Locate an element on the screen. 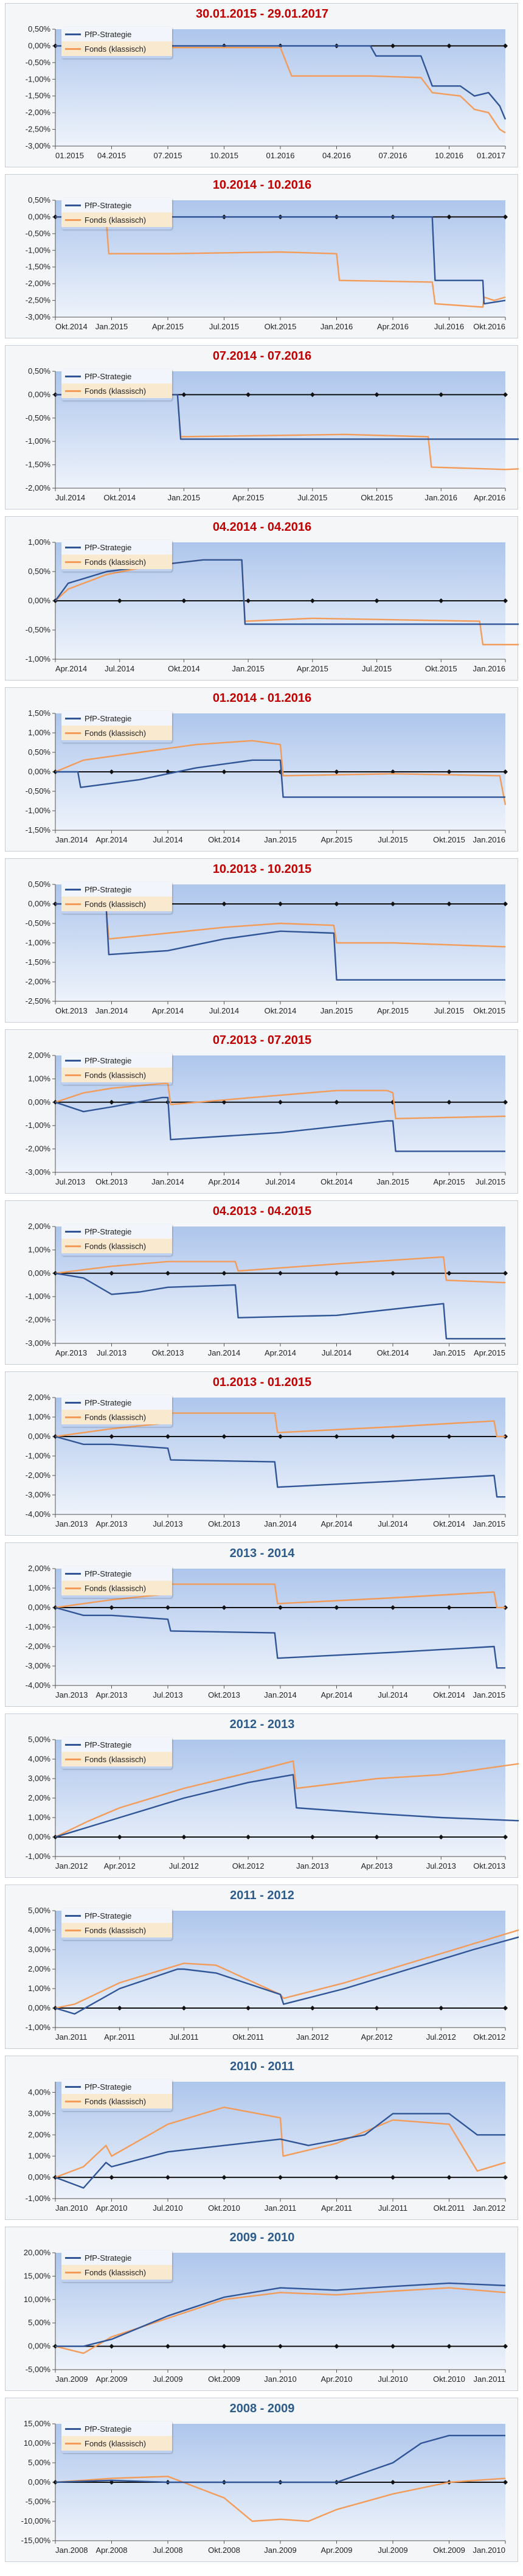  y-tick-label: 4,00% is located at coordinates (39, 1759).